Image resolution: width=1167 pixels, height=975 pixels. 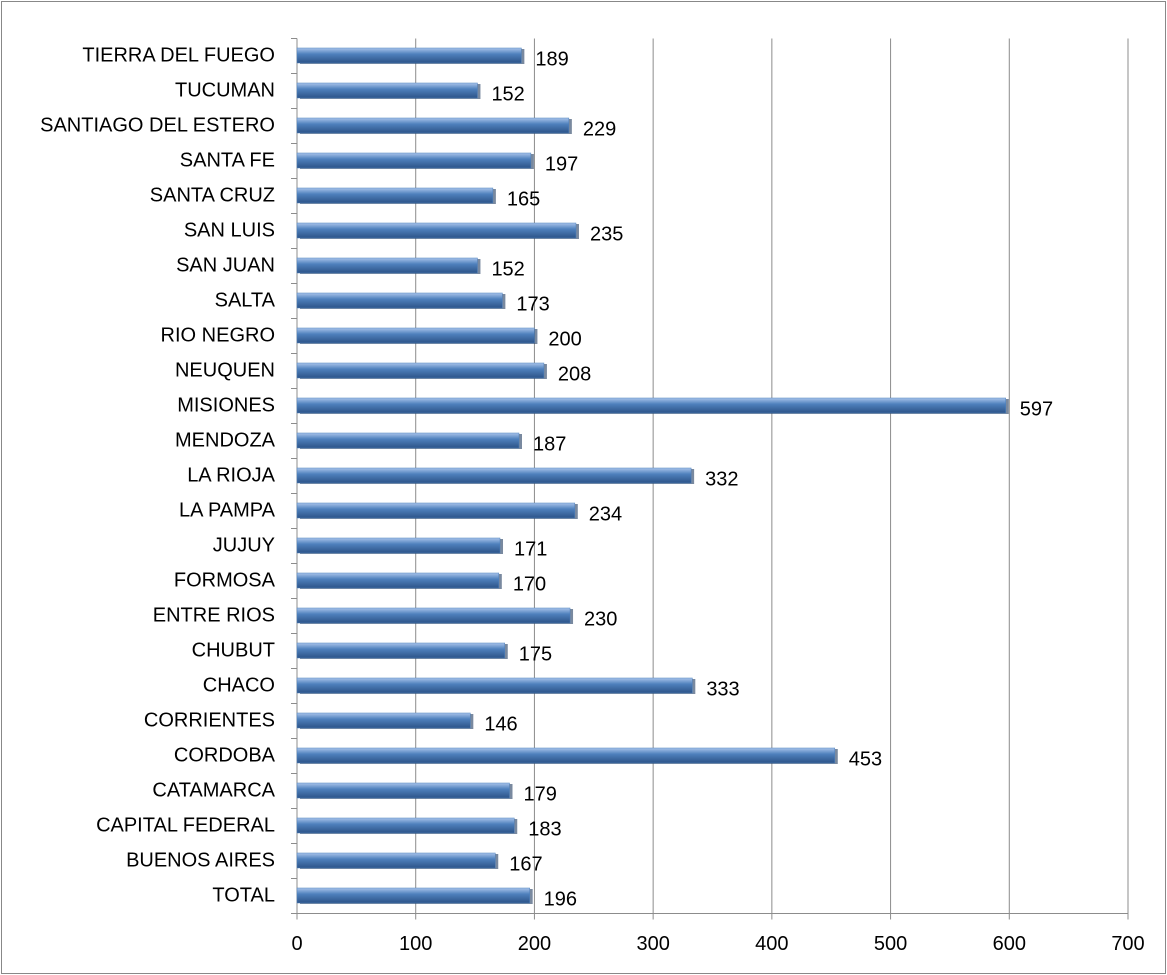 I want to click on y-tick-label: BUENOS AIRES, so click(x=200, y=860).